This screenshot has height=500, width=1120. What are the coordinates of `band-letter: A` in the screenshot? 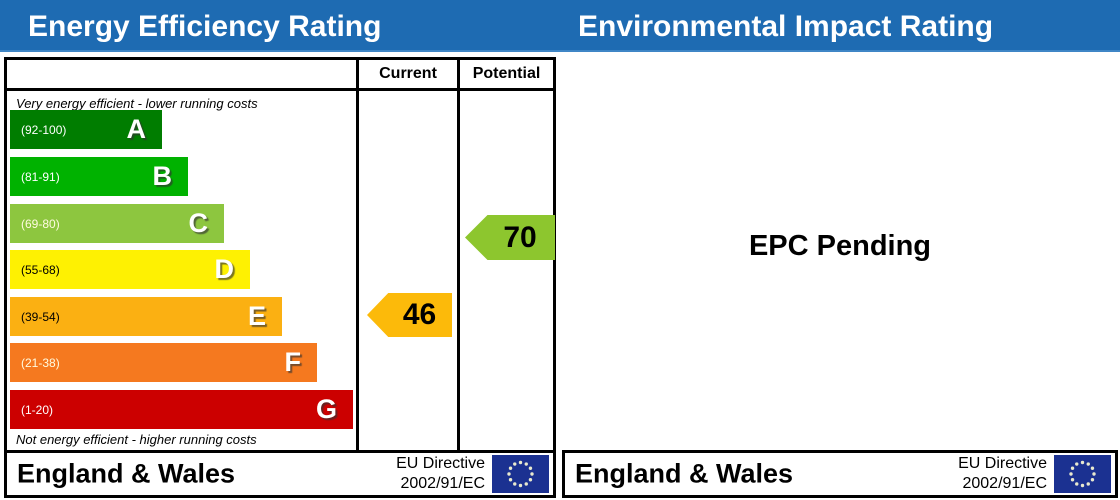 It's located at (136, 129).